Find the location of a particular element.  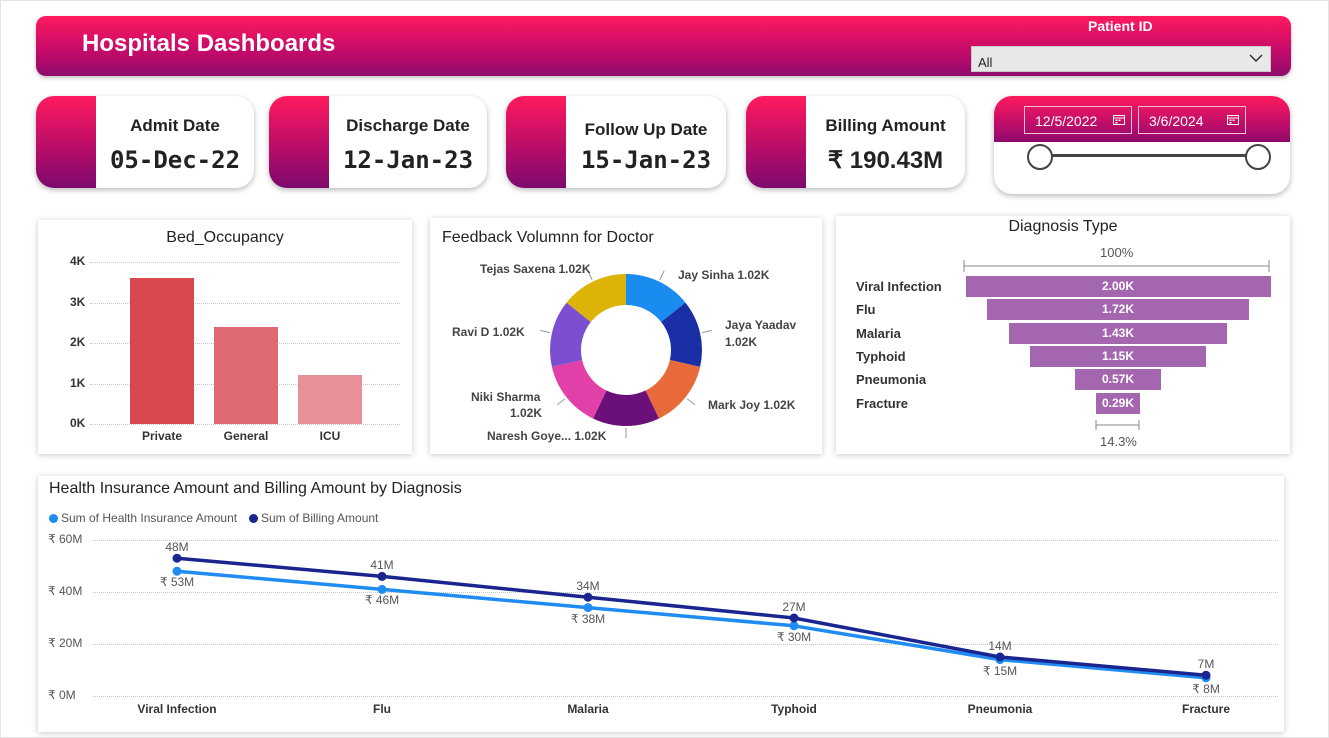

bar-general is located at coordinates (246, 375).